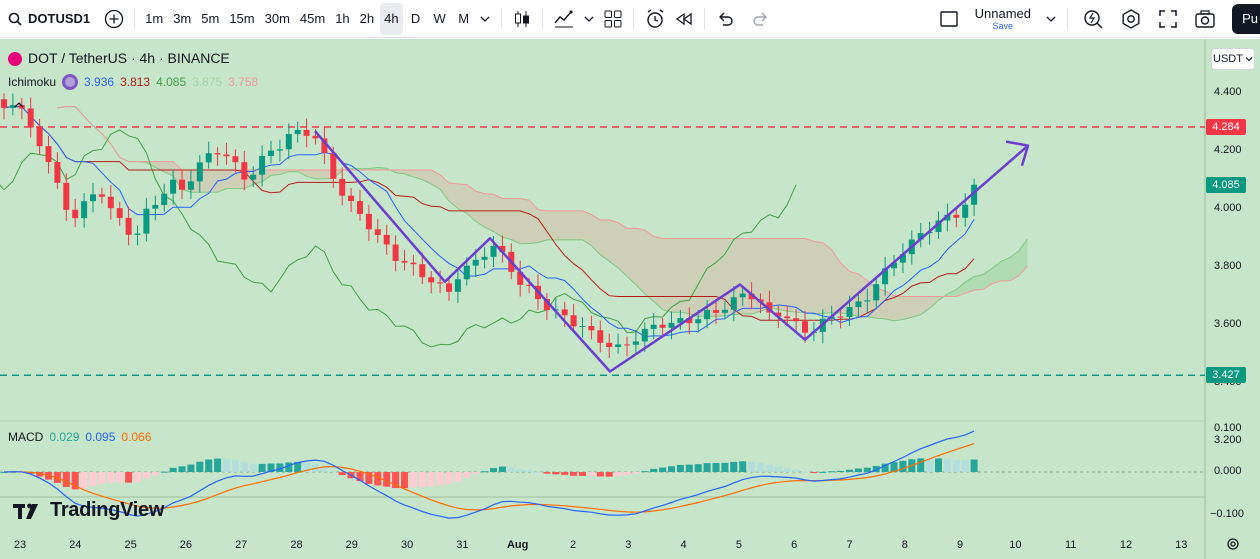 The height and width of the screenshot is (559, 1260). Describe the element at coordinates (1205, 19) in the screenshot. I see `snapshot-button` at that location.